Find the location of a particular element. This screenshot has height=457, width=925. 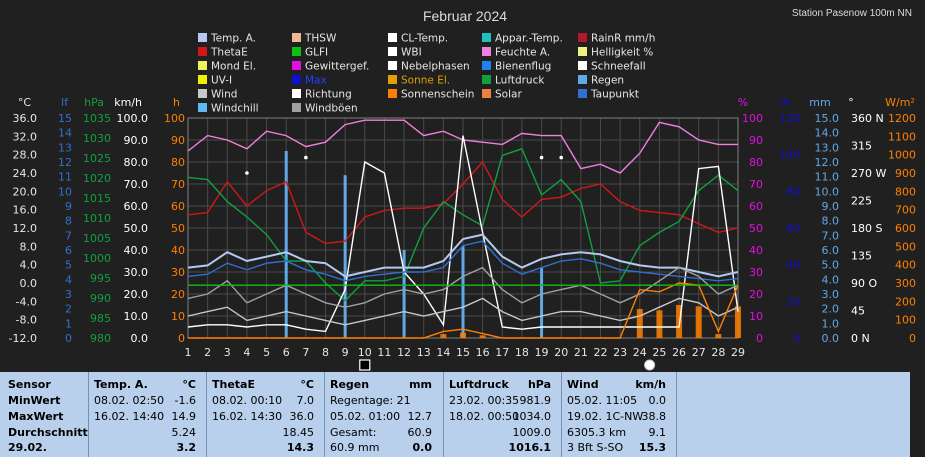

table-cell-value: 0.0 is located at coordinates (657, 400).